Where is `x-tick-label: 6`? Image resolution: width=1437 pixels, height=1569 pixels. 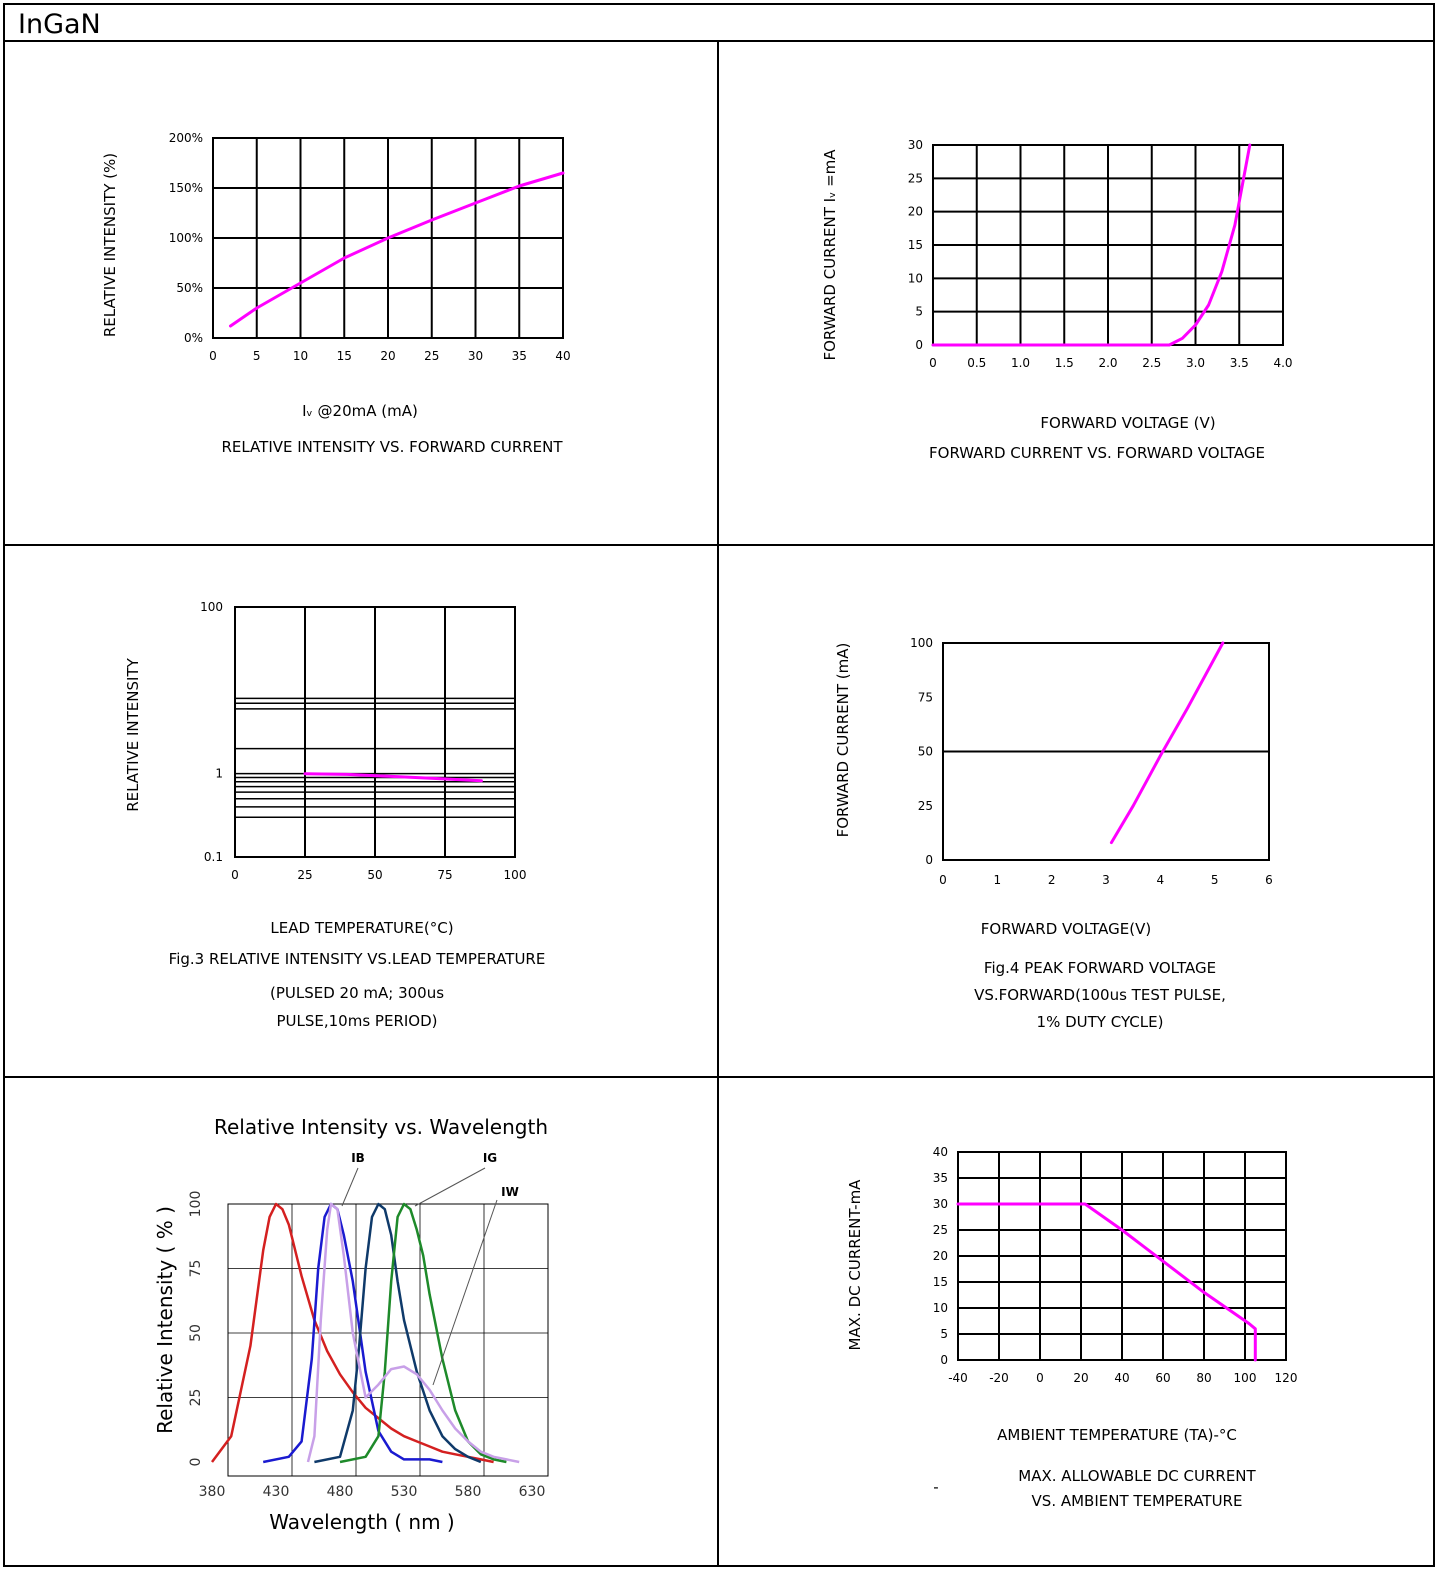
x-tick-label: 6 is located at coordinates (1269, 880).